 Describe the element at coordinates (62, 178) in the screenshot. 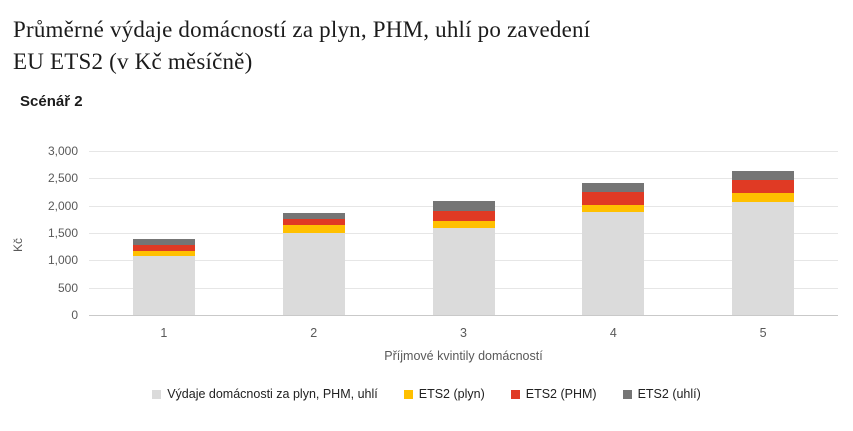

I see `y-tick-label: 2,500` at that location.